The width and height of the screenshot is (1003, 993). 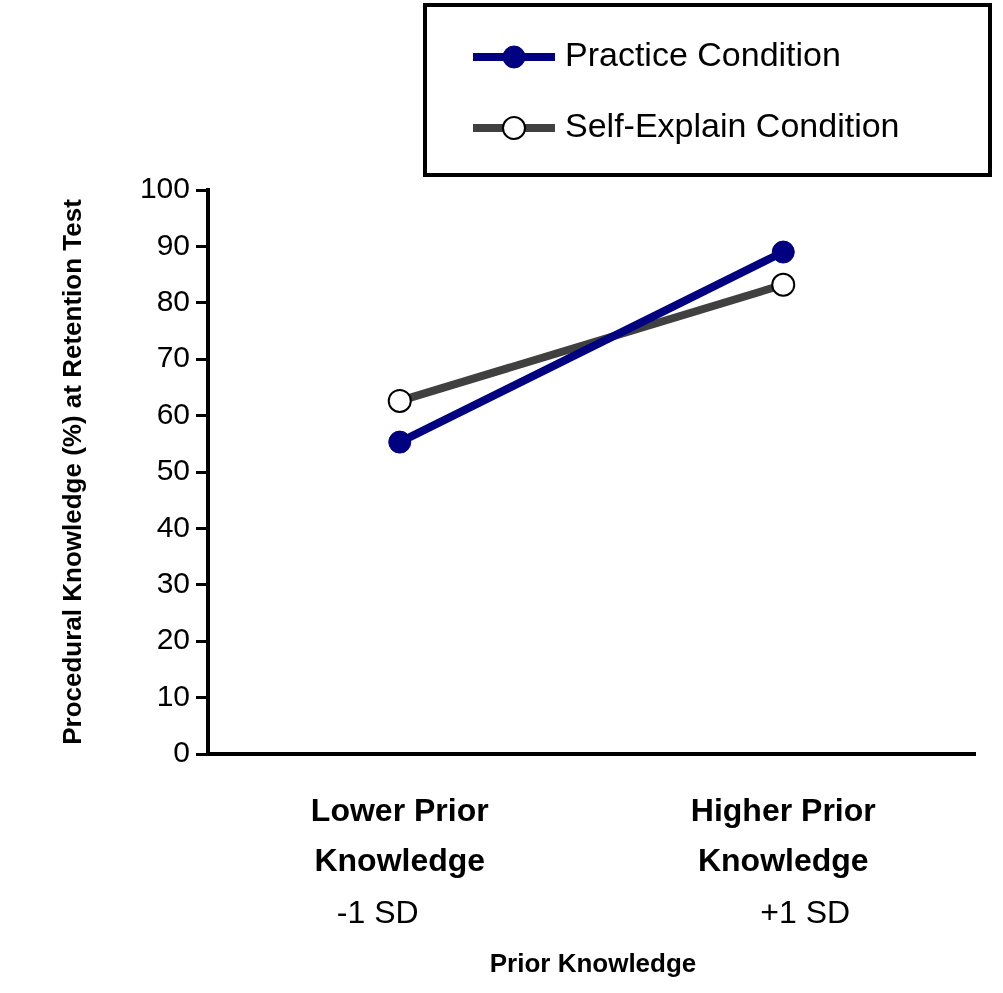 What do you see at coordinates (164, 188) in the screenshot?
I see `y-tick-label: 100` at bounding box center [164, 188].